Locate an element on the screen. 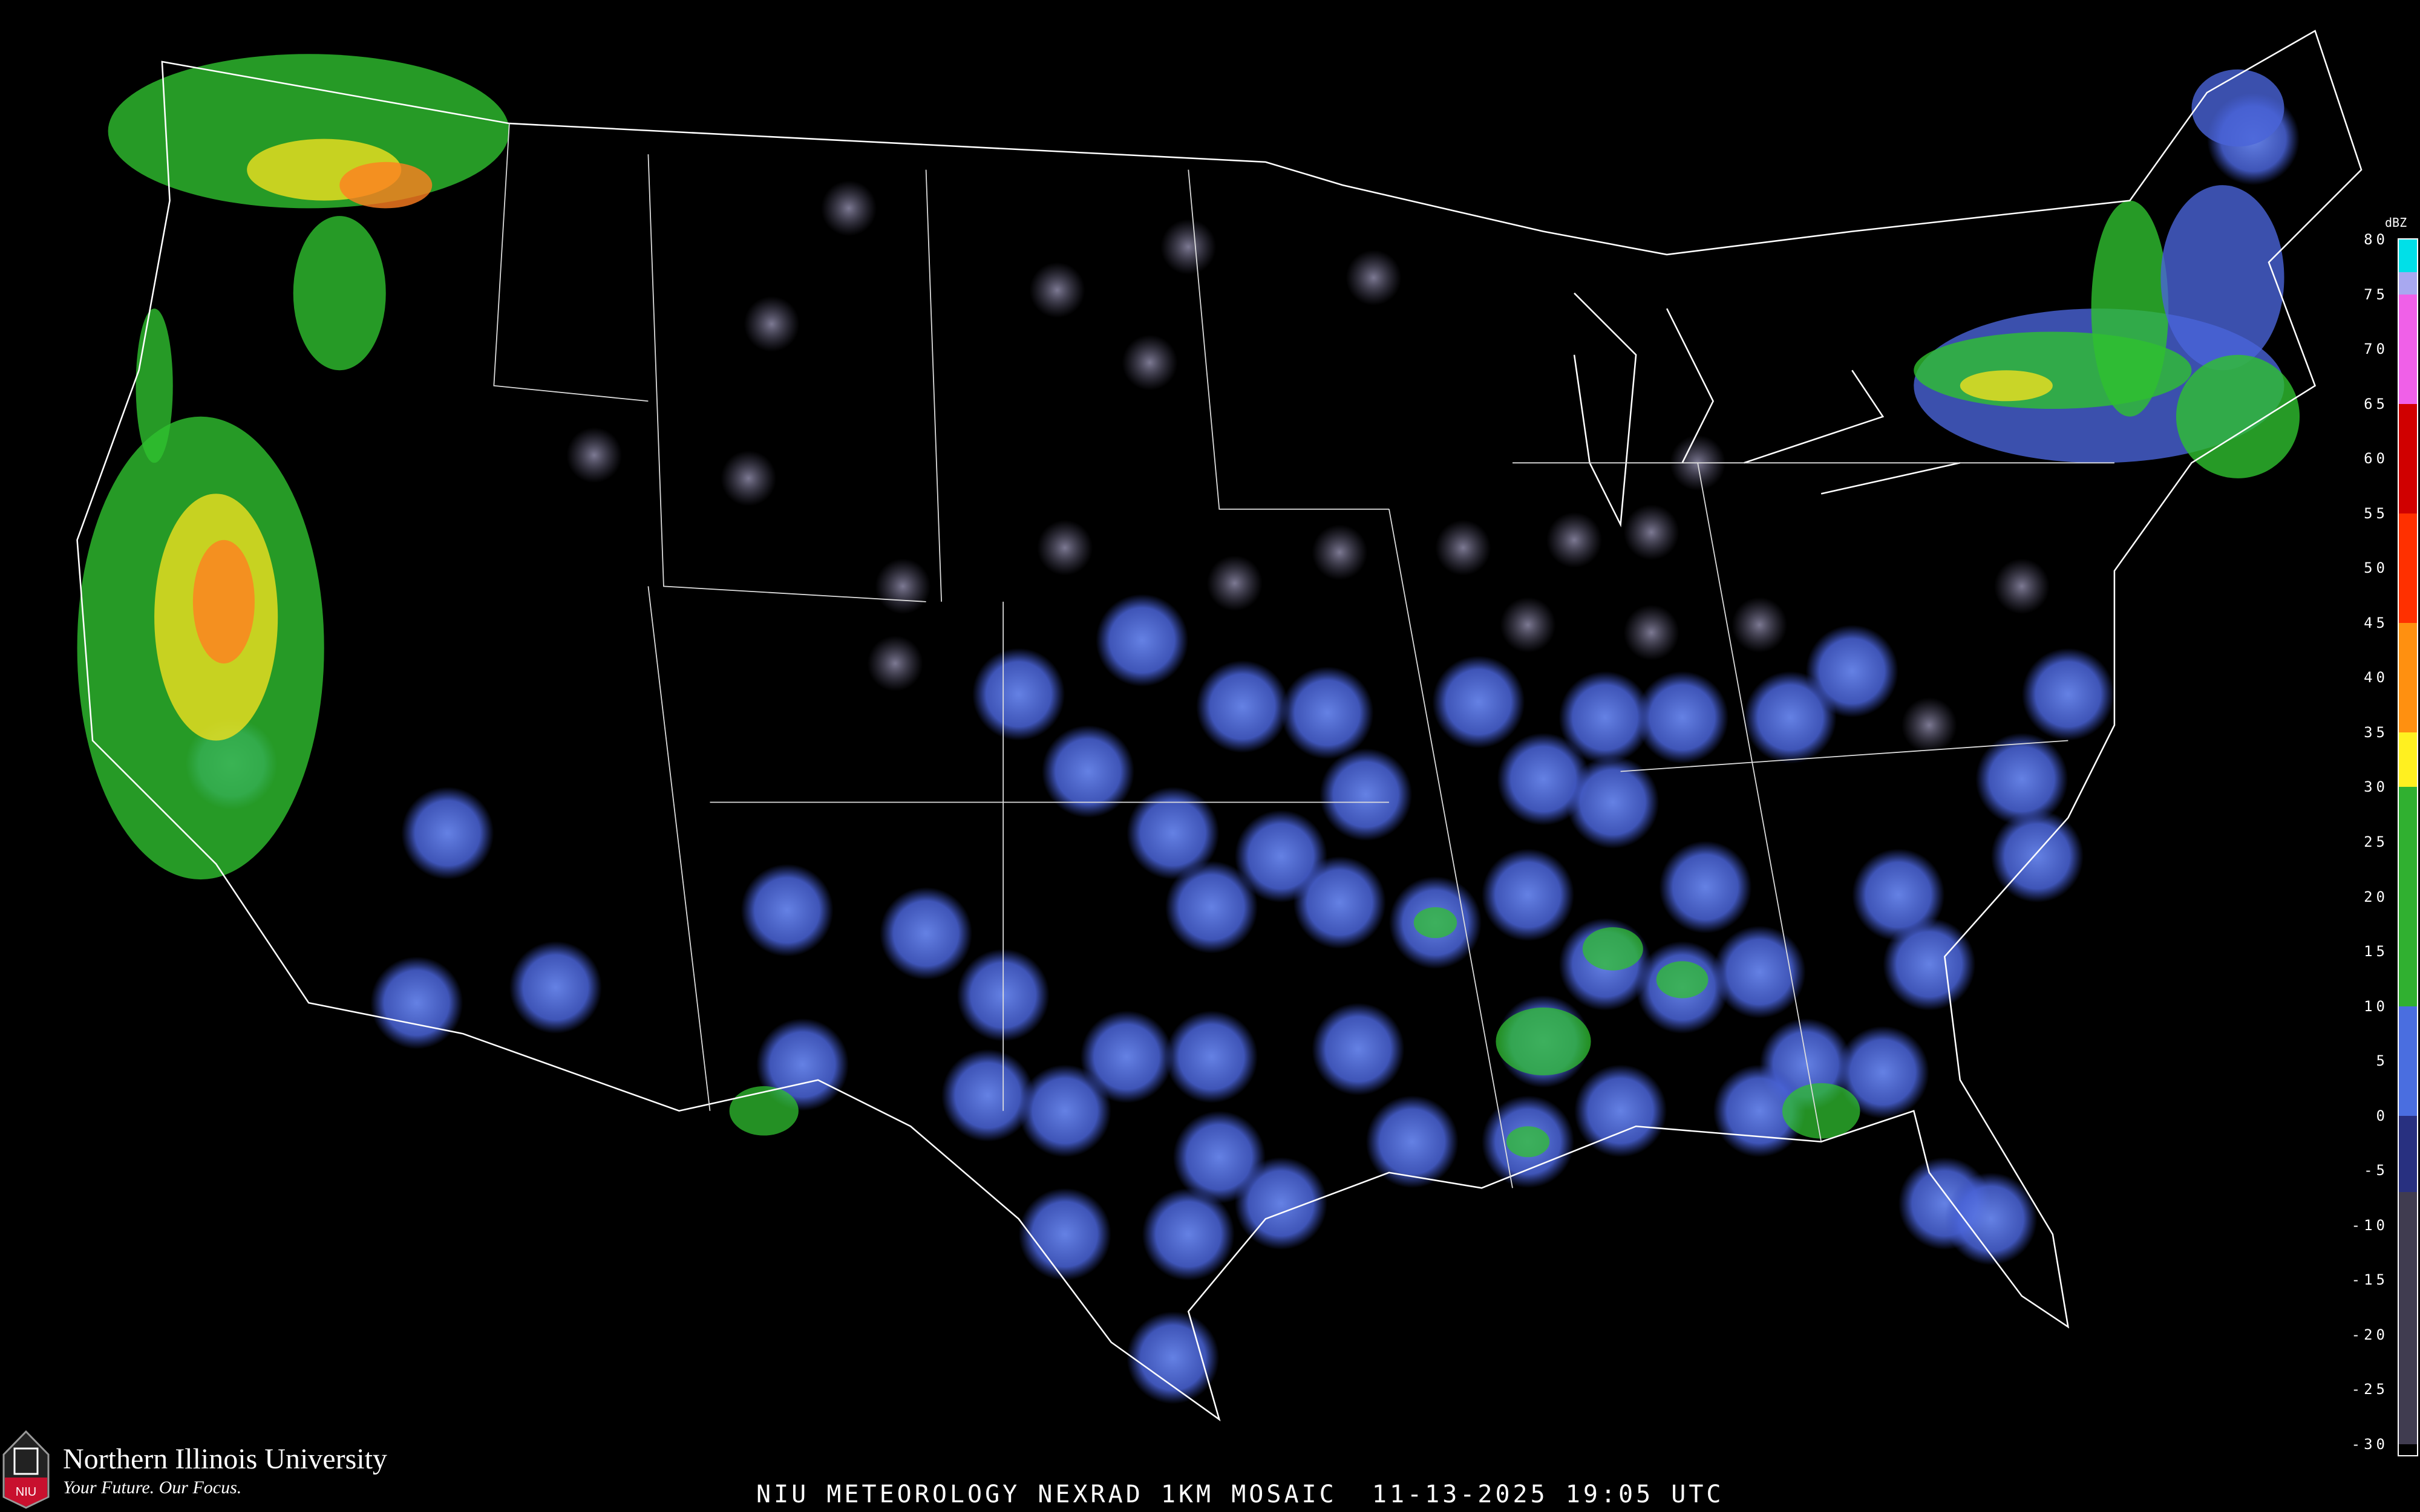 The width and height of the screenshot is (2420, 1512). legend-tick: 20 is located at coordinates (2376, 896).